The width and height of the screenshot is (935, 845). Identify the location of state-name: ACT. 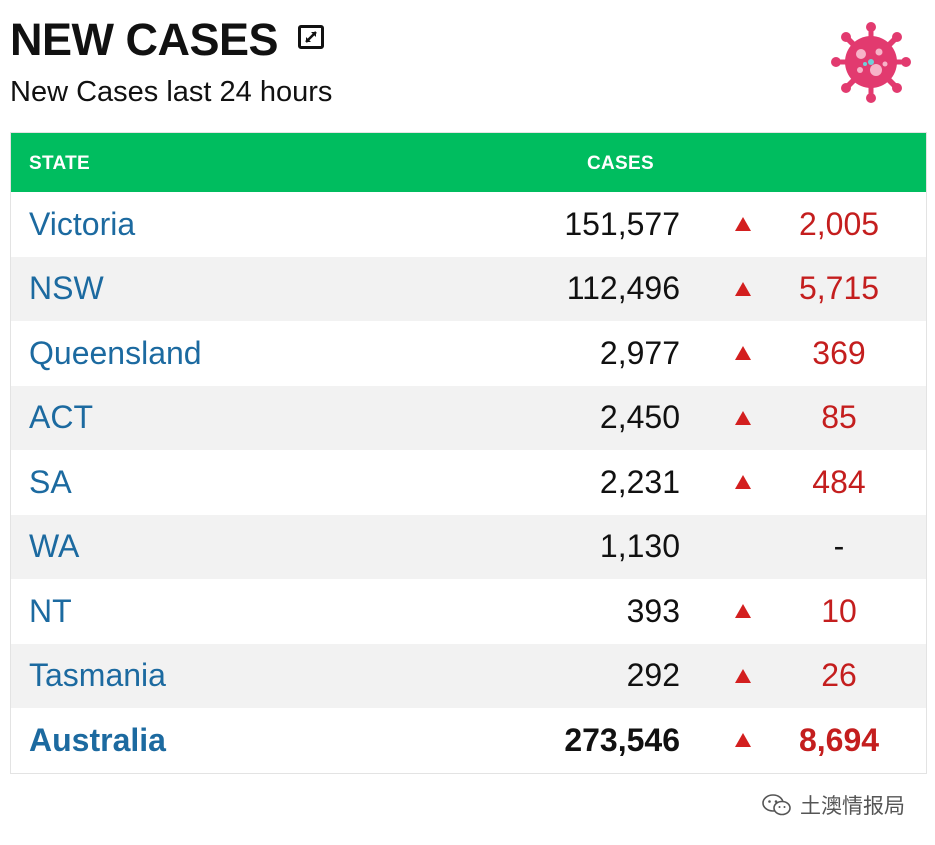
(61, 417).